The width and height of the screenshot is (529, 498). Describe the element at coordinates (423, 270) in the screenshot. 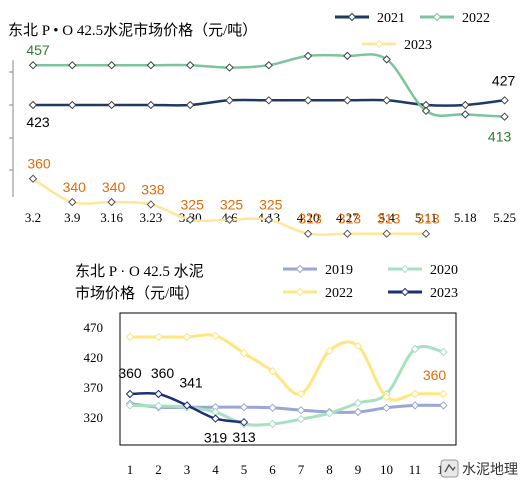

I see `legend-item-2020: 2020` at that location.